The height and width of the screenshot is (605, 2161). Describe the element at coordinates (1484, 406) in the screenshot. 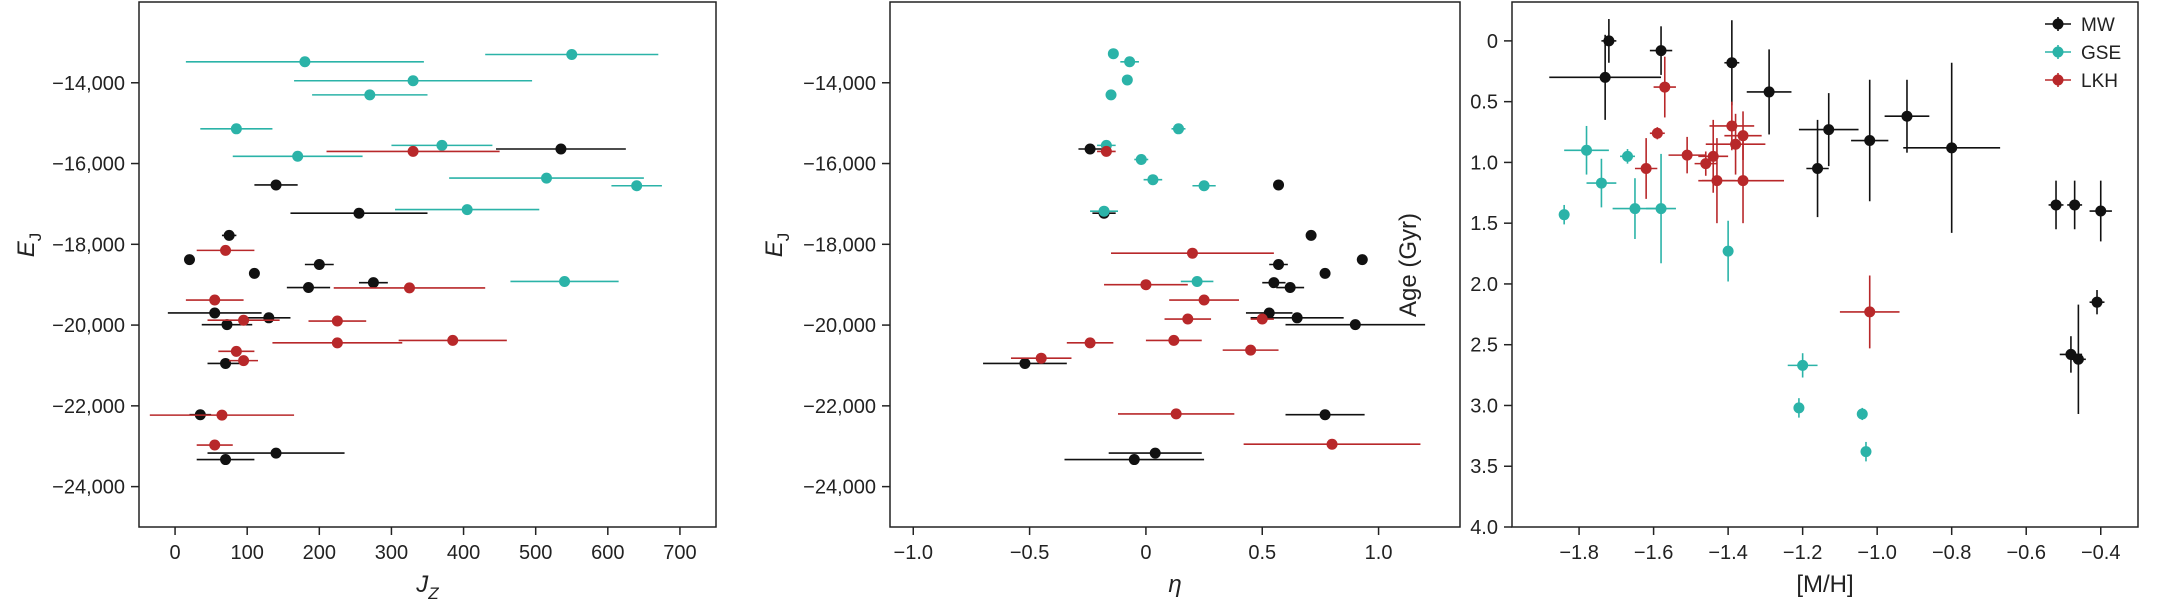

I see `y-tick-label: 3.0` at that location.